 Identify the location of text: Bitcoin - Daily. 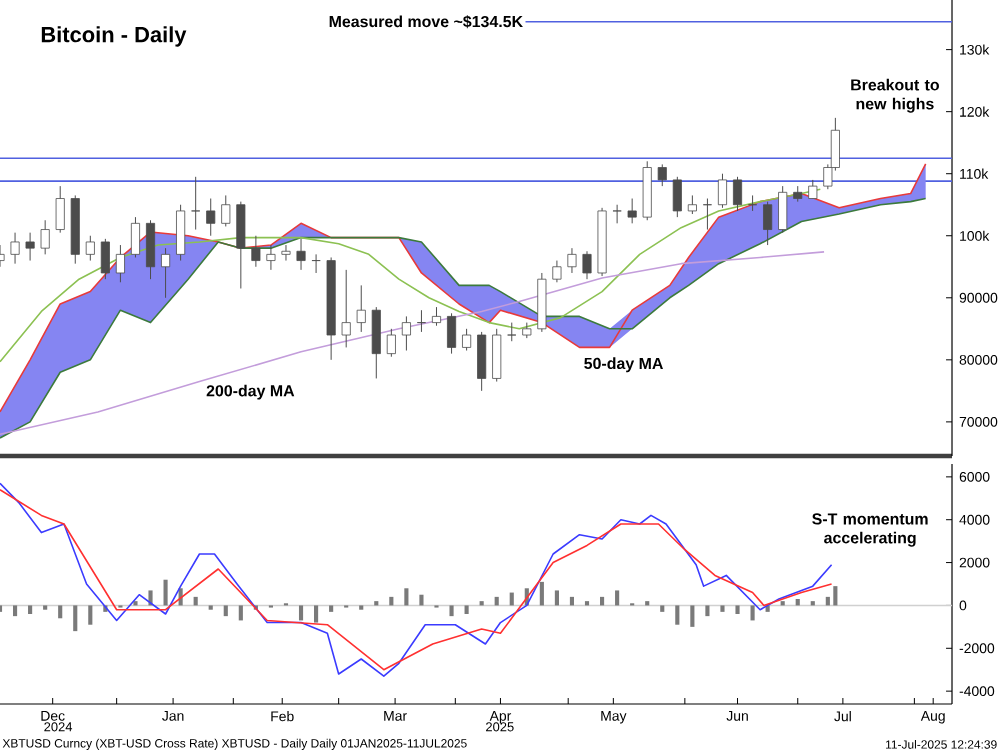
(114, 36).